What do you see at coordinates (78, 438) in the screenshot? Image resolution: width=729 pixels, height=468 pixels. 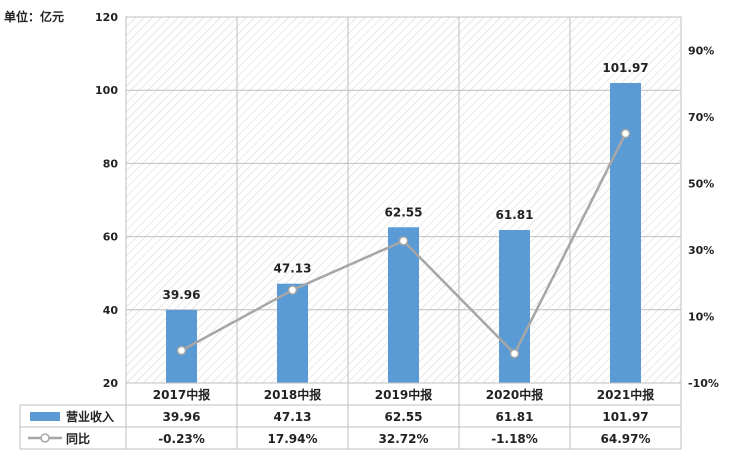 I see `legend-label-yoy: 同比` at bounding box center [78, 438].